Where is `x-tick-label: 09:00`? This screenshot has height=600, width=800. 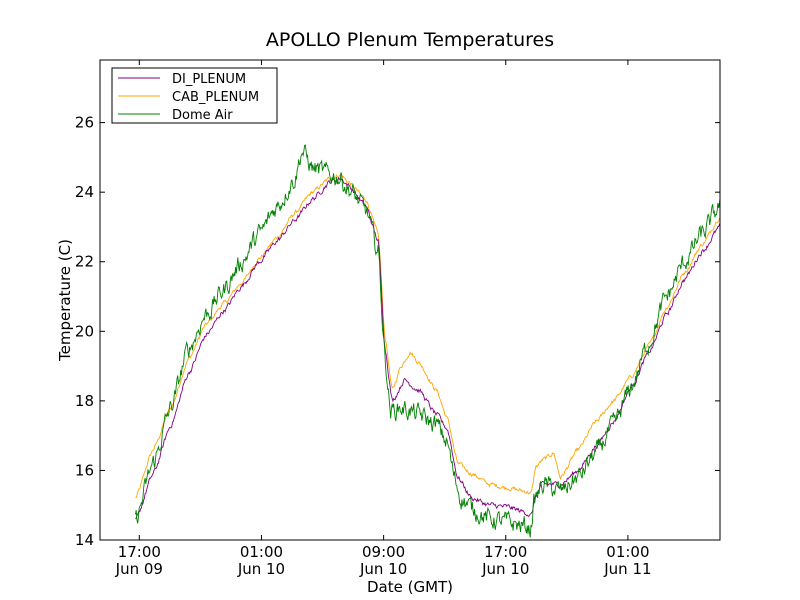 x-tick-label: 09:00 is located at coordinates (383, 552).